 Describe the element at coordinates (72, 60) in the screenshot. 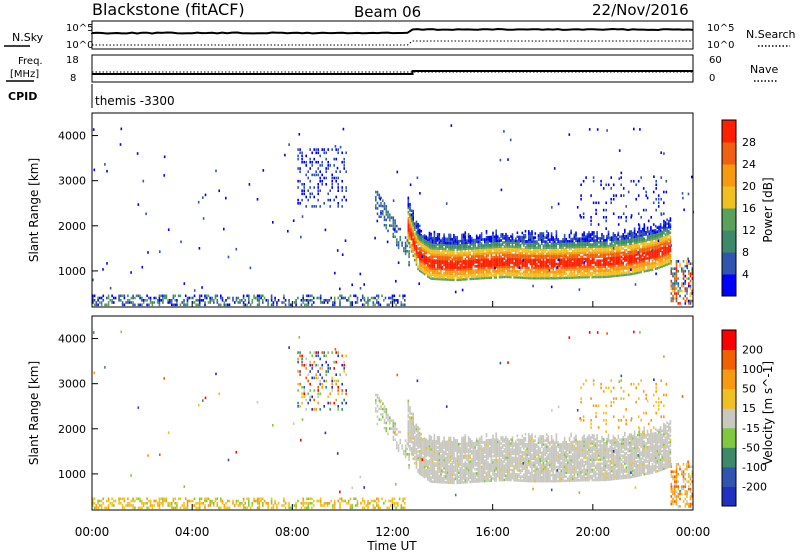

I see `freq-tick-hi: 18` at that location.